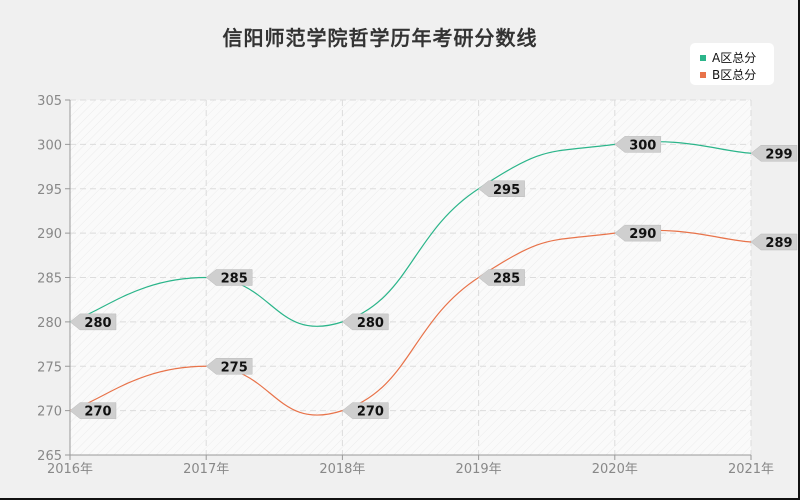 Image resolution: width=800 pixels, height=500 pixels. What do you see at coordinates (380, 38) in the screenshot?
I see `chart-title: 信阳师范学院哲学历年考研分数线` at bounding box center [380, 38].